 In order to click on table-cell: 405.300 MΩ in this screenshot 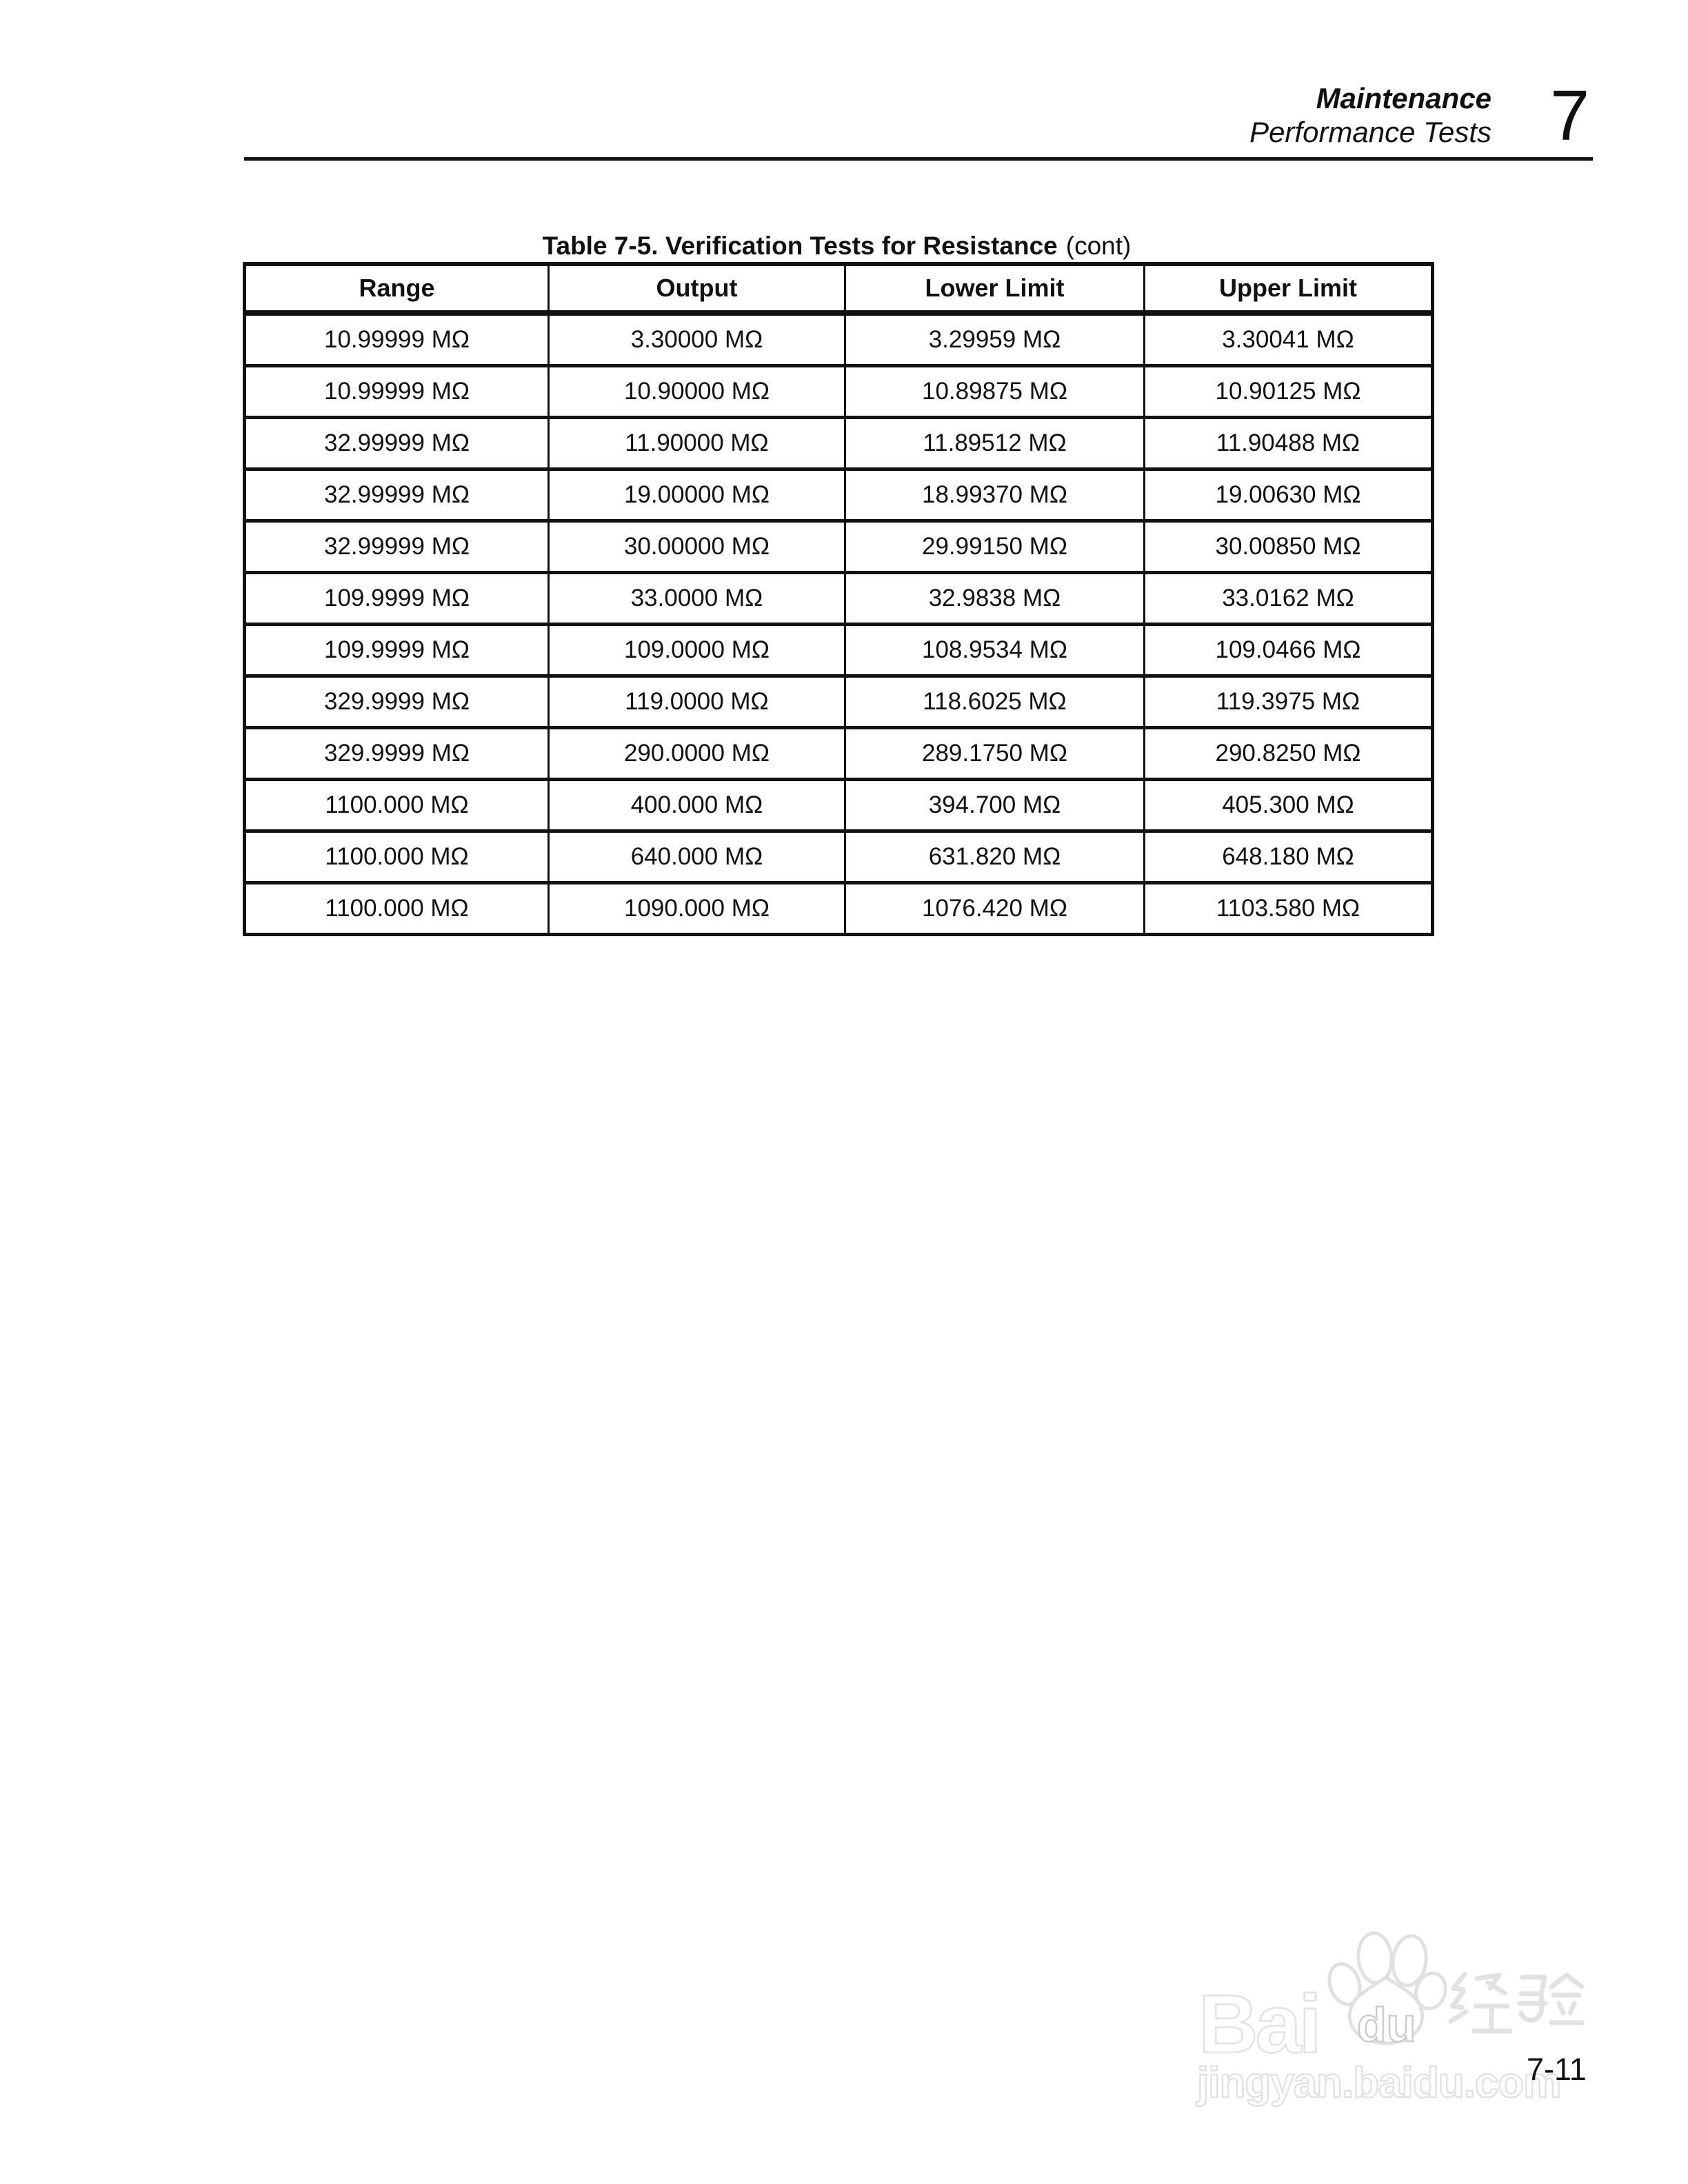, I will do `click(1288, 806)`.